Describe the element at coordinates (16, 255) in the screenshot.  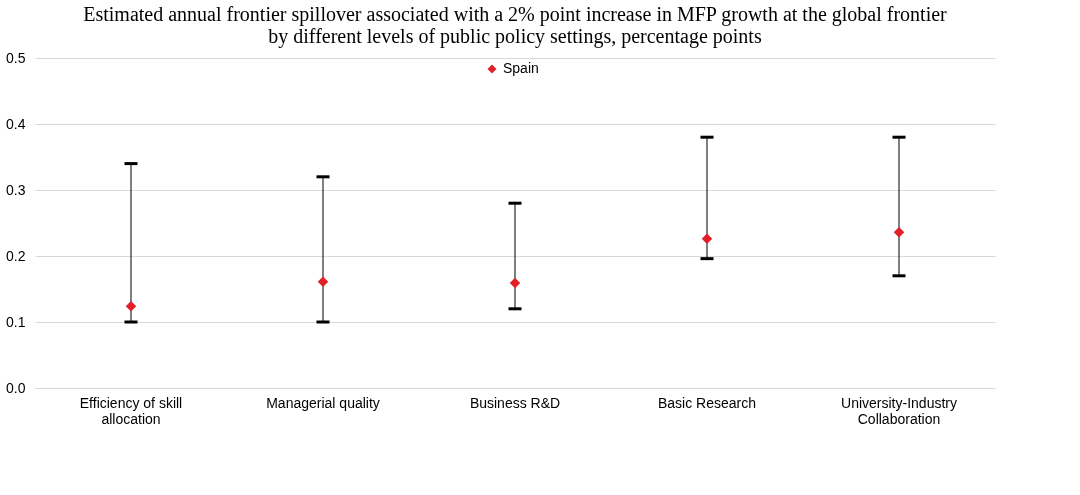
I see `y-tick-label: 0.2` at that location.